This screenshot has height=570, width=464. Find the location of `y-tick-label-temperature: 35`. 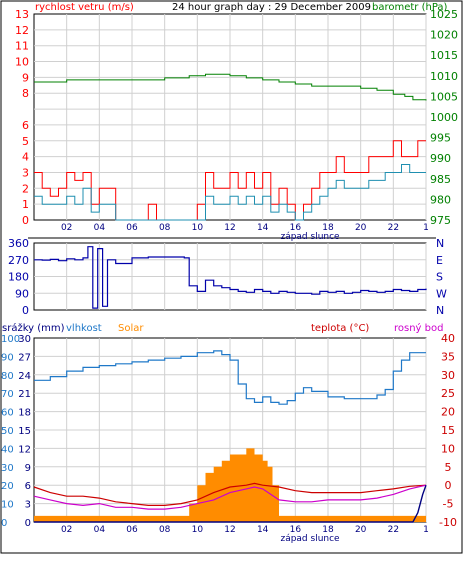

y-tick-label-temperature: 35 is located at coordinates (448, 356).